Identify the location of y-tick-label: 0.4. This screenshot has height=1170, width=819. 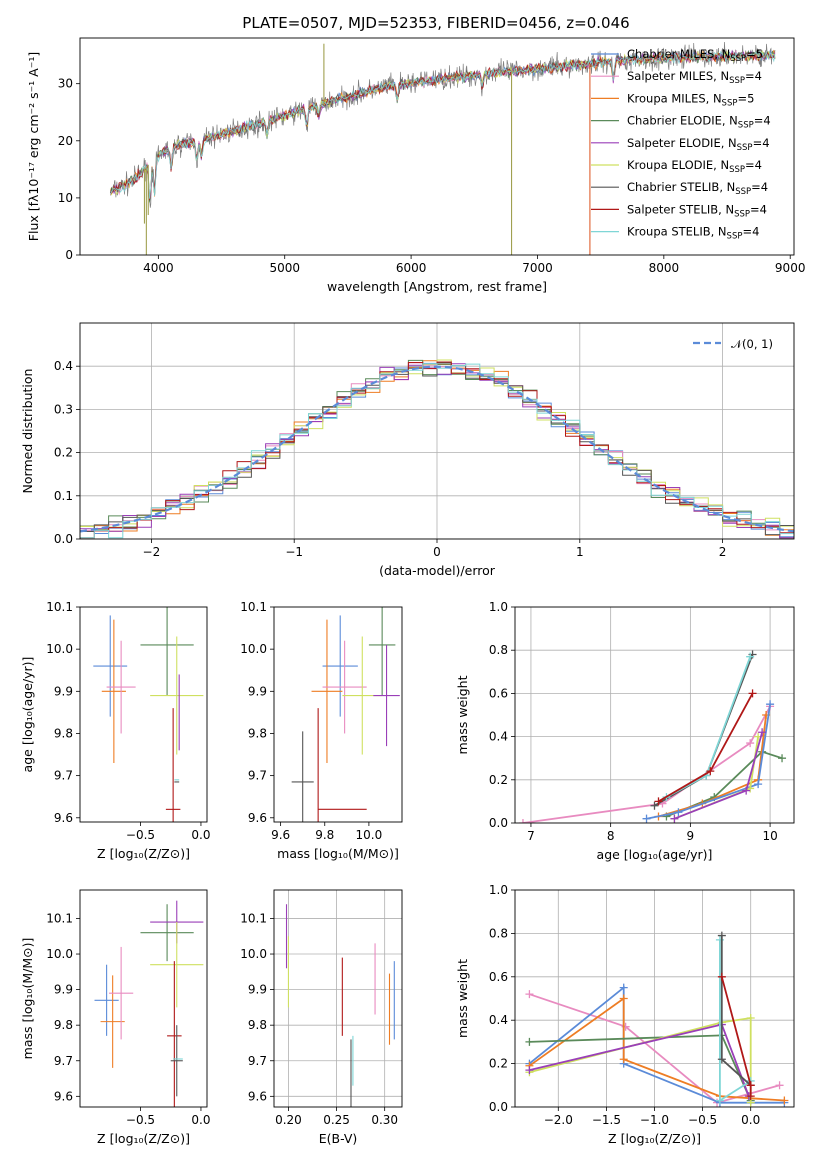
(63, 366).